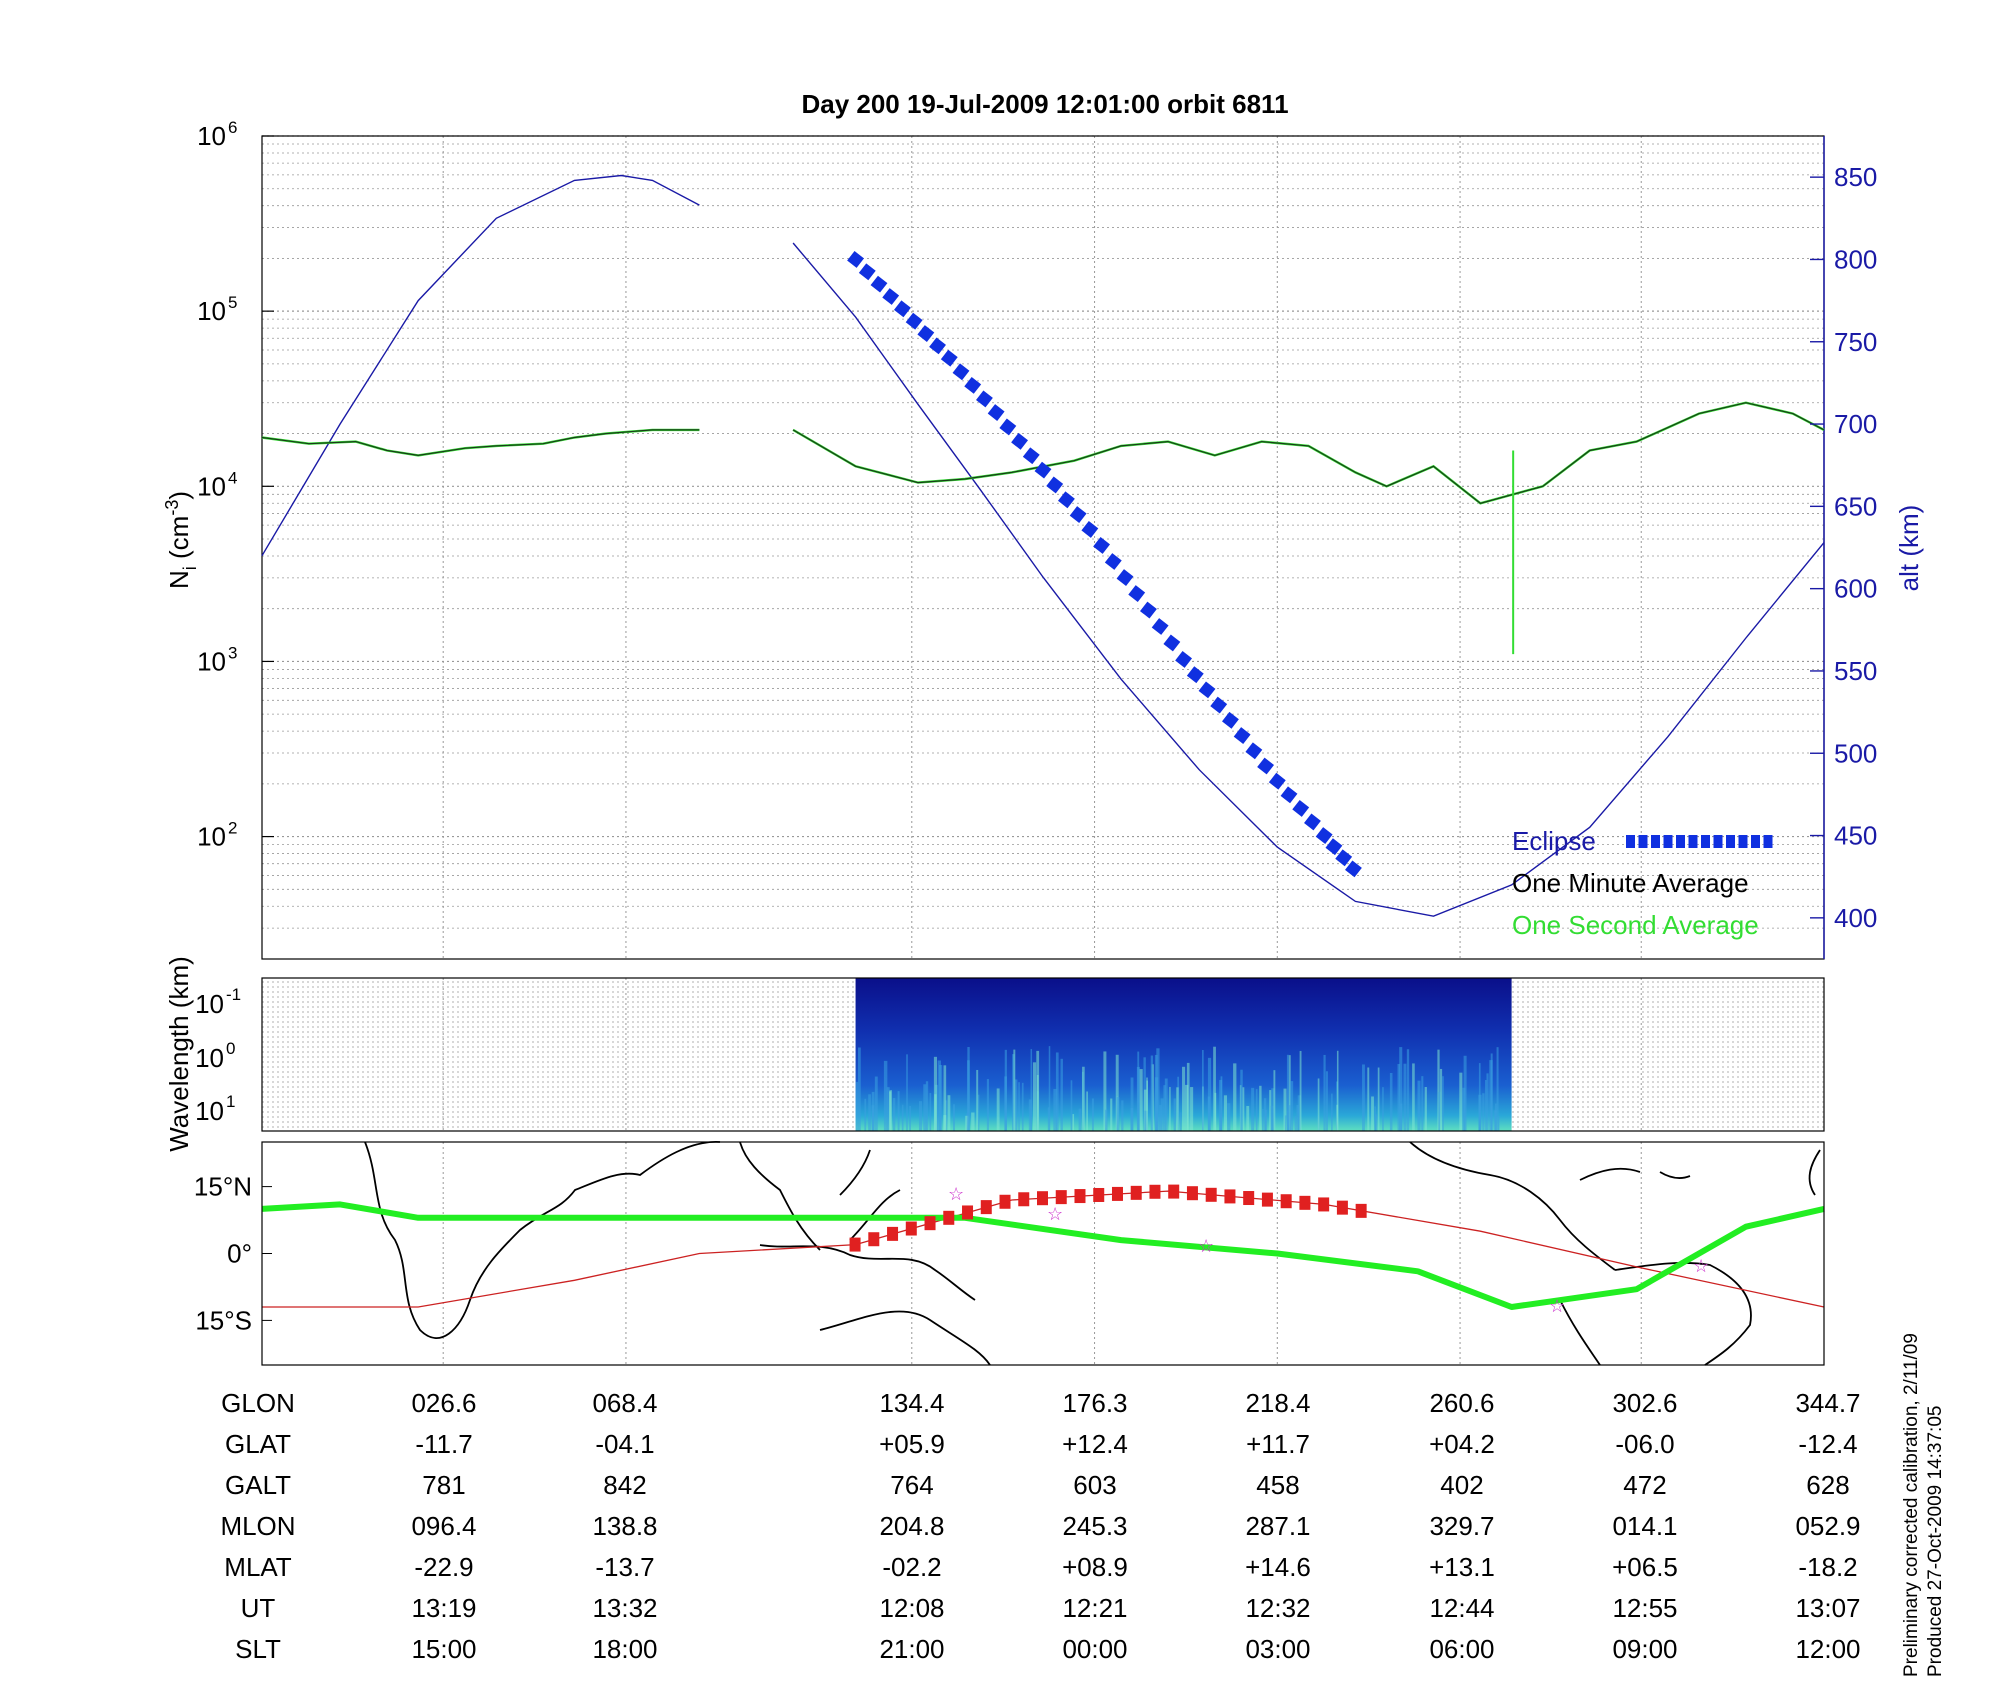 The image size is (2000, 1700). I want to click on table-cell: 12:00, so click(1827, 1649).